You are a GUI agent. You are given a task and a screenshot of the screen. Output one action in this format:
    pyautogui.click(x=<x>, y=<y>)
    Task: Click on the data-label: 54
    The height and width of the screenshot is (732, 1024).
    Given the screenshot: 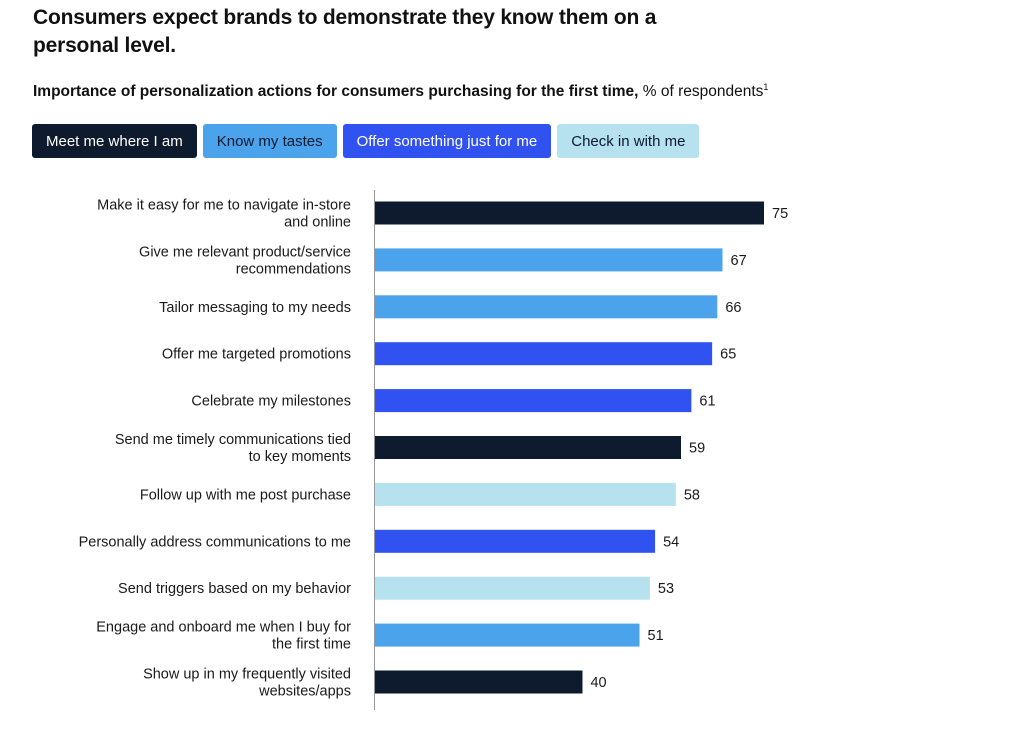 What is the action you would take?
    pyautogui.click(x=671, y=542)
    